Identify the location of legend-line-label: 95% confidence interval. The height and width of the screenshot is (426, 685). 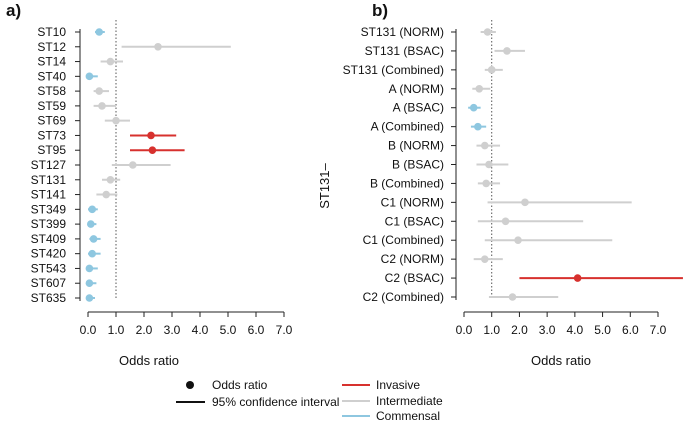
(275, 402).